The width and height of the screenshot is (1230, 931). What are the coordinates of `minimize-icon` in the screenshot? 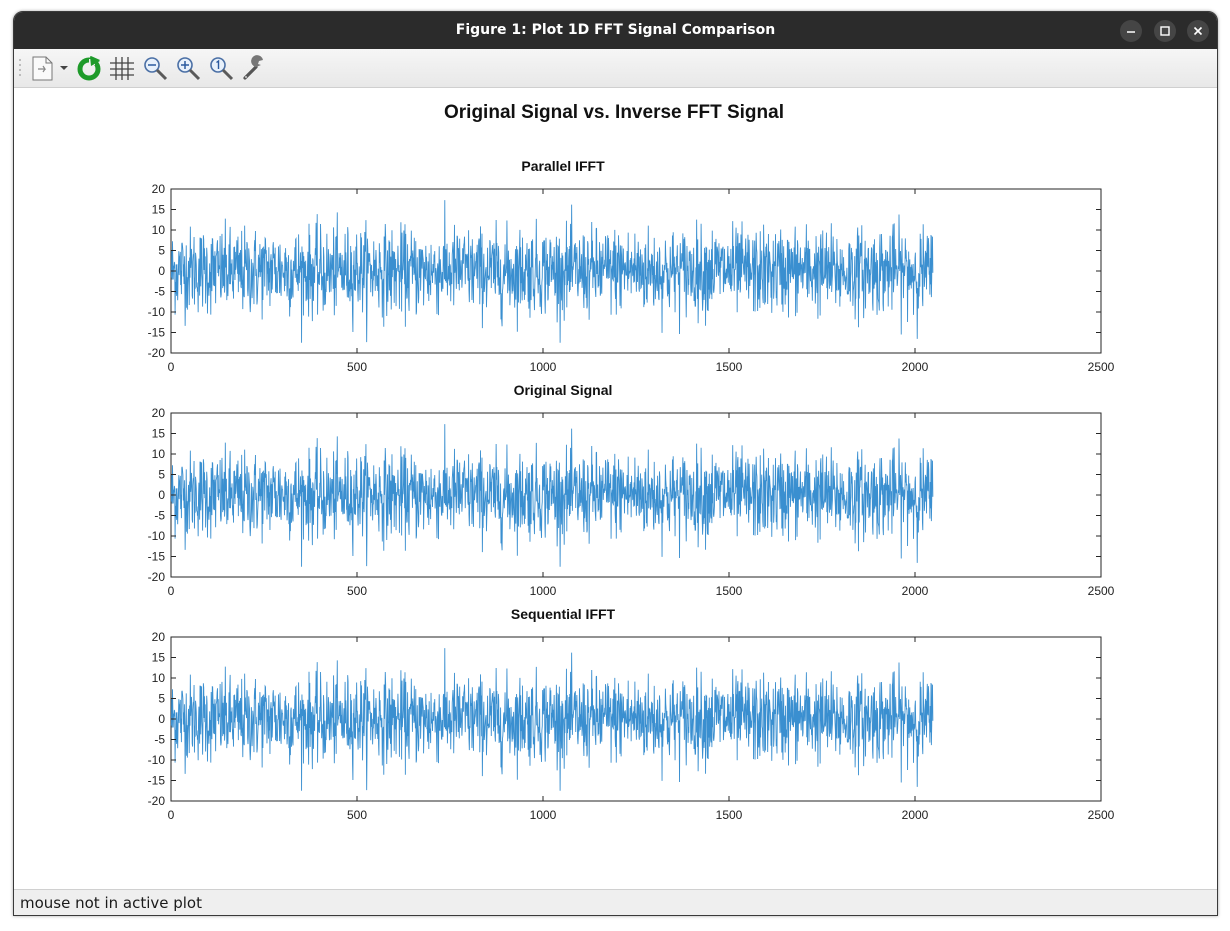 It's located at (1131, 32).